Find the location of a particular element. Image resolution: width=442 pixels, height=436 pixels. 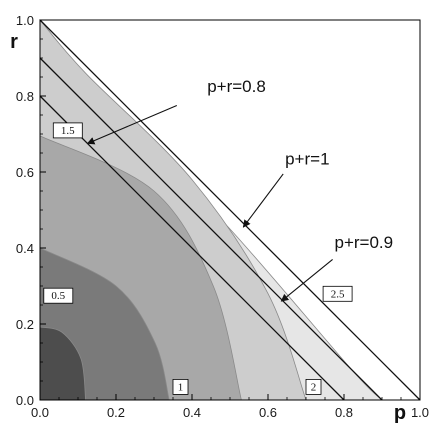

x-tick-label: 0.8 is located at coordinates (344, 412).